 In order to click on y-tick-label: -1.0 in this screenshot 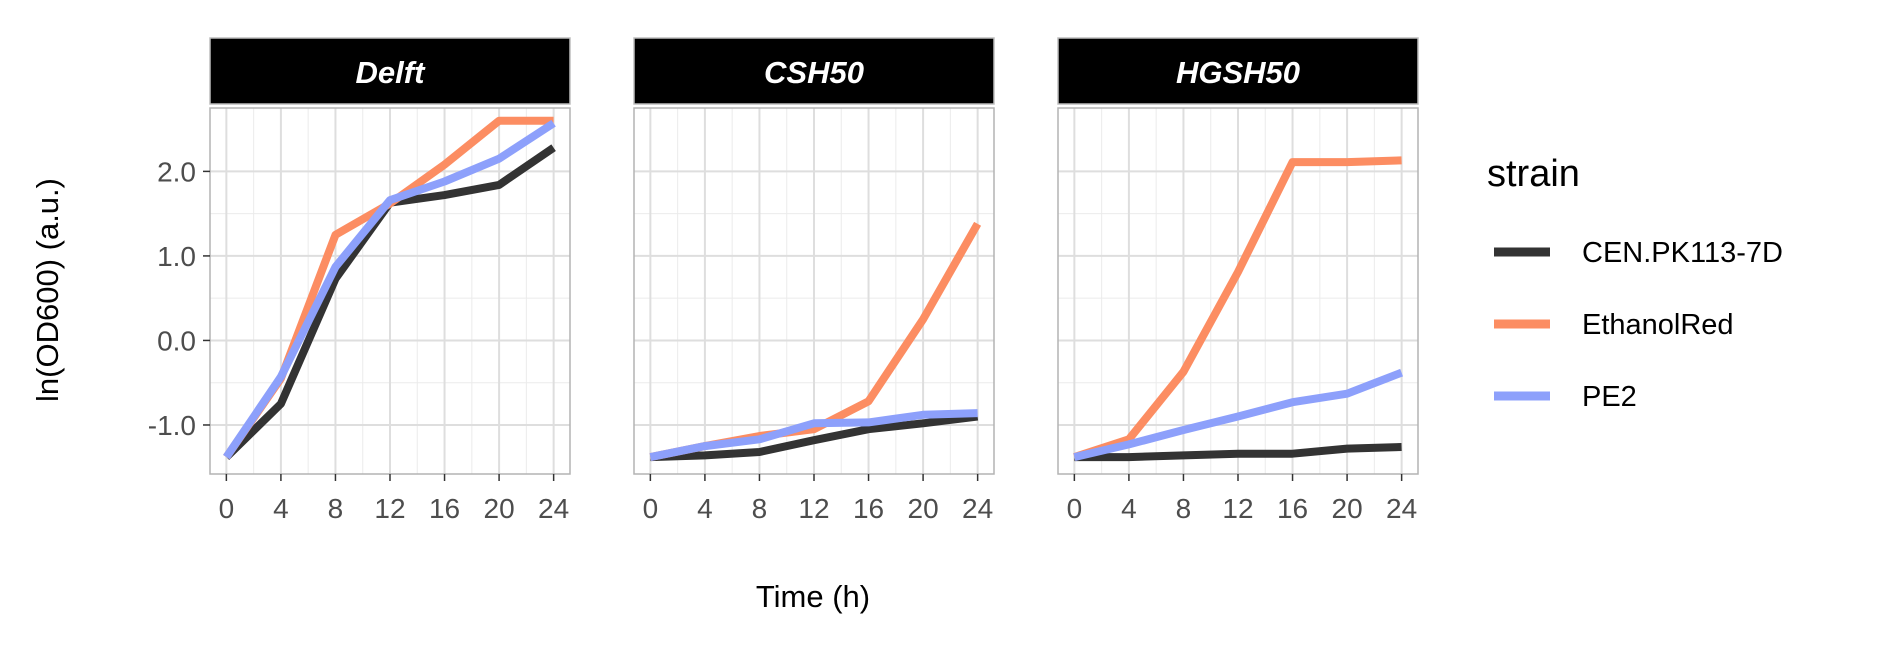, I will do `click(172, 425)`.